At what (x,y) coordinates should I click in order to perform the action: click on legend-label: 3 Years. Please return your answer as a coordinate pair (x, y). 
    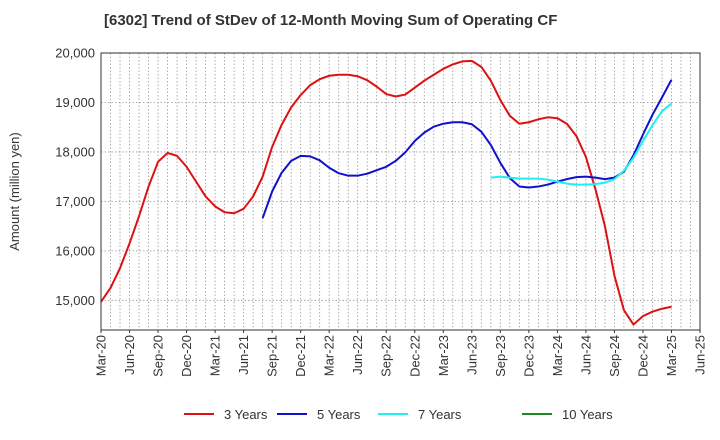
    Looking at the image, I should click on (246, 414).